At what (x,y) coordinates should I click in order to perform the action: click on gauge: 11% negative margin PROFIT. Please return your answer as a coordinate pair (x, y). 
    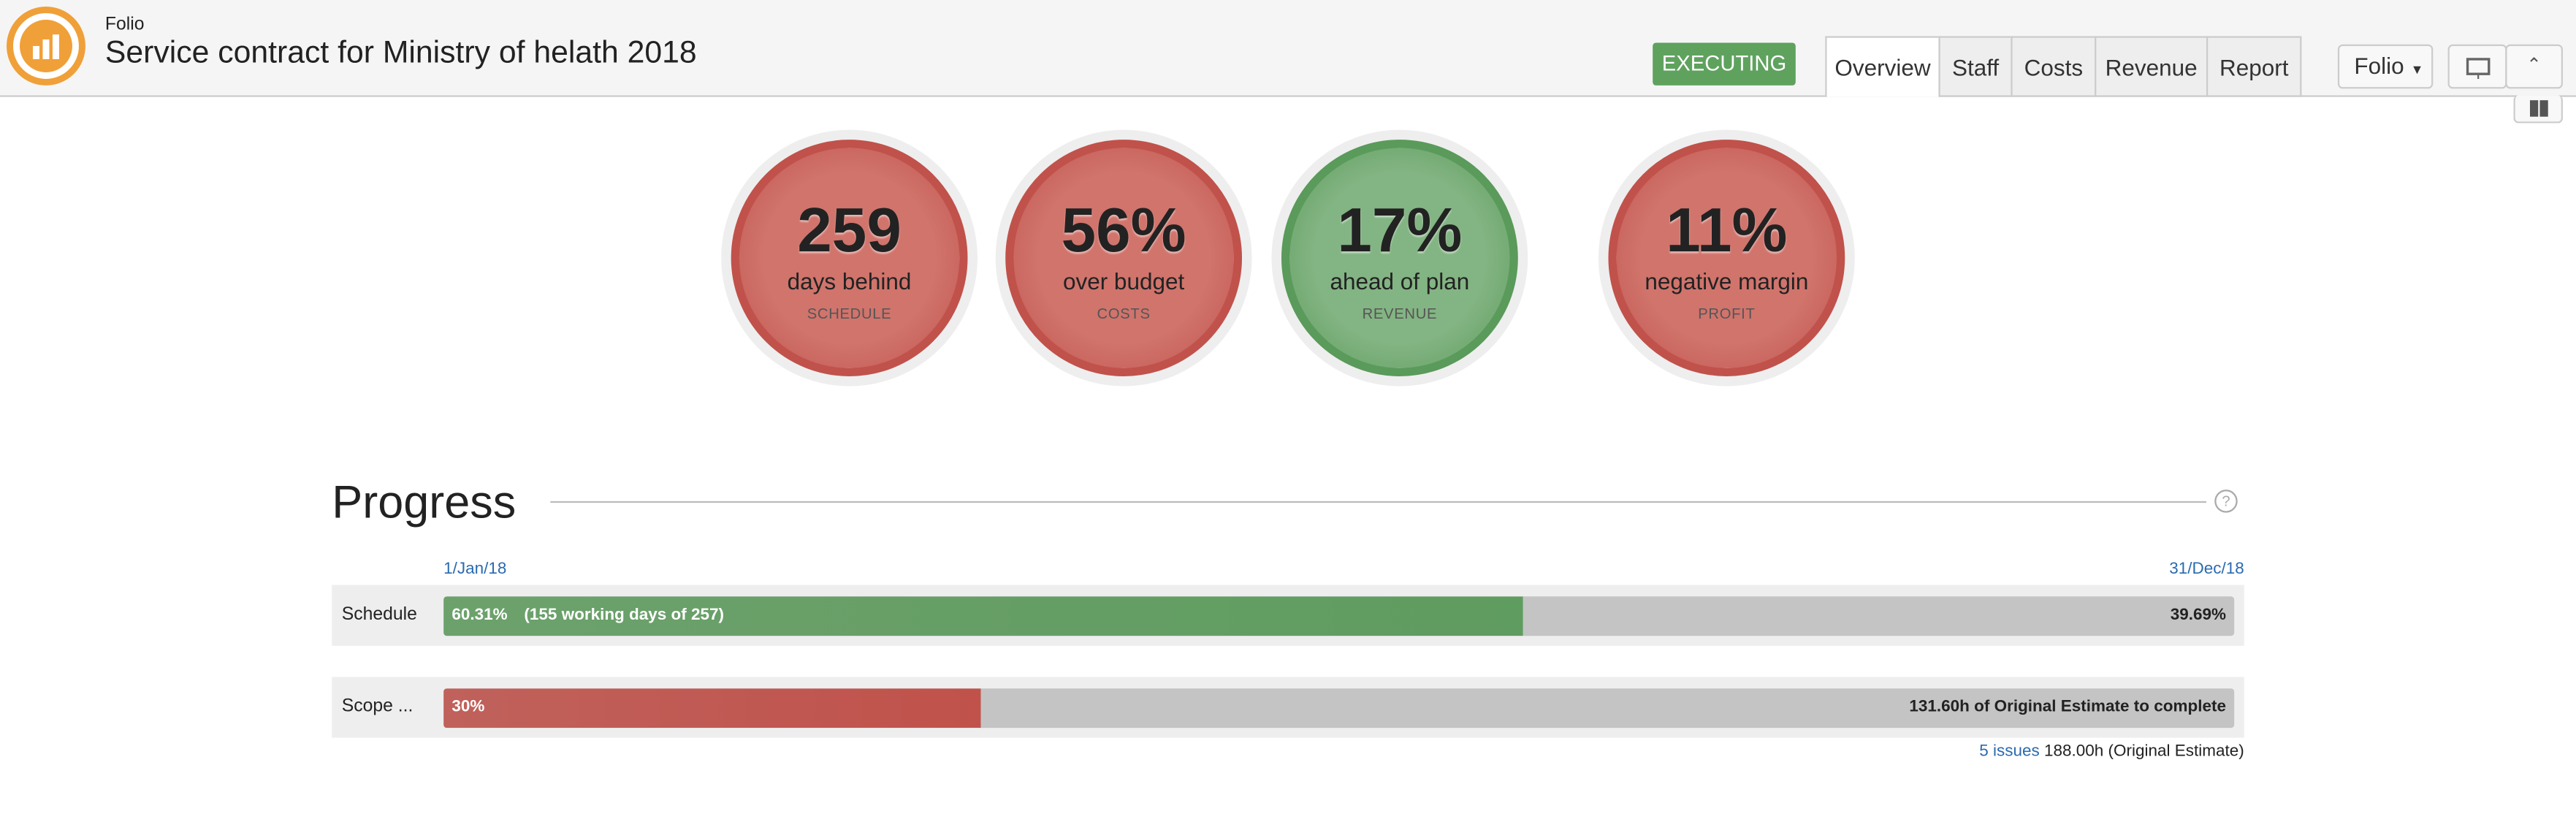
    Looking at the image, I should click on (1726, 258).